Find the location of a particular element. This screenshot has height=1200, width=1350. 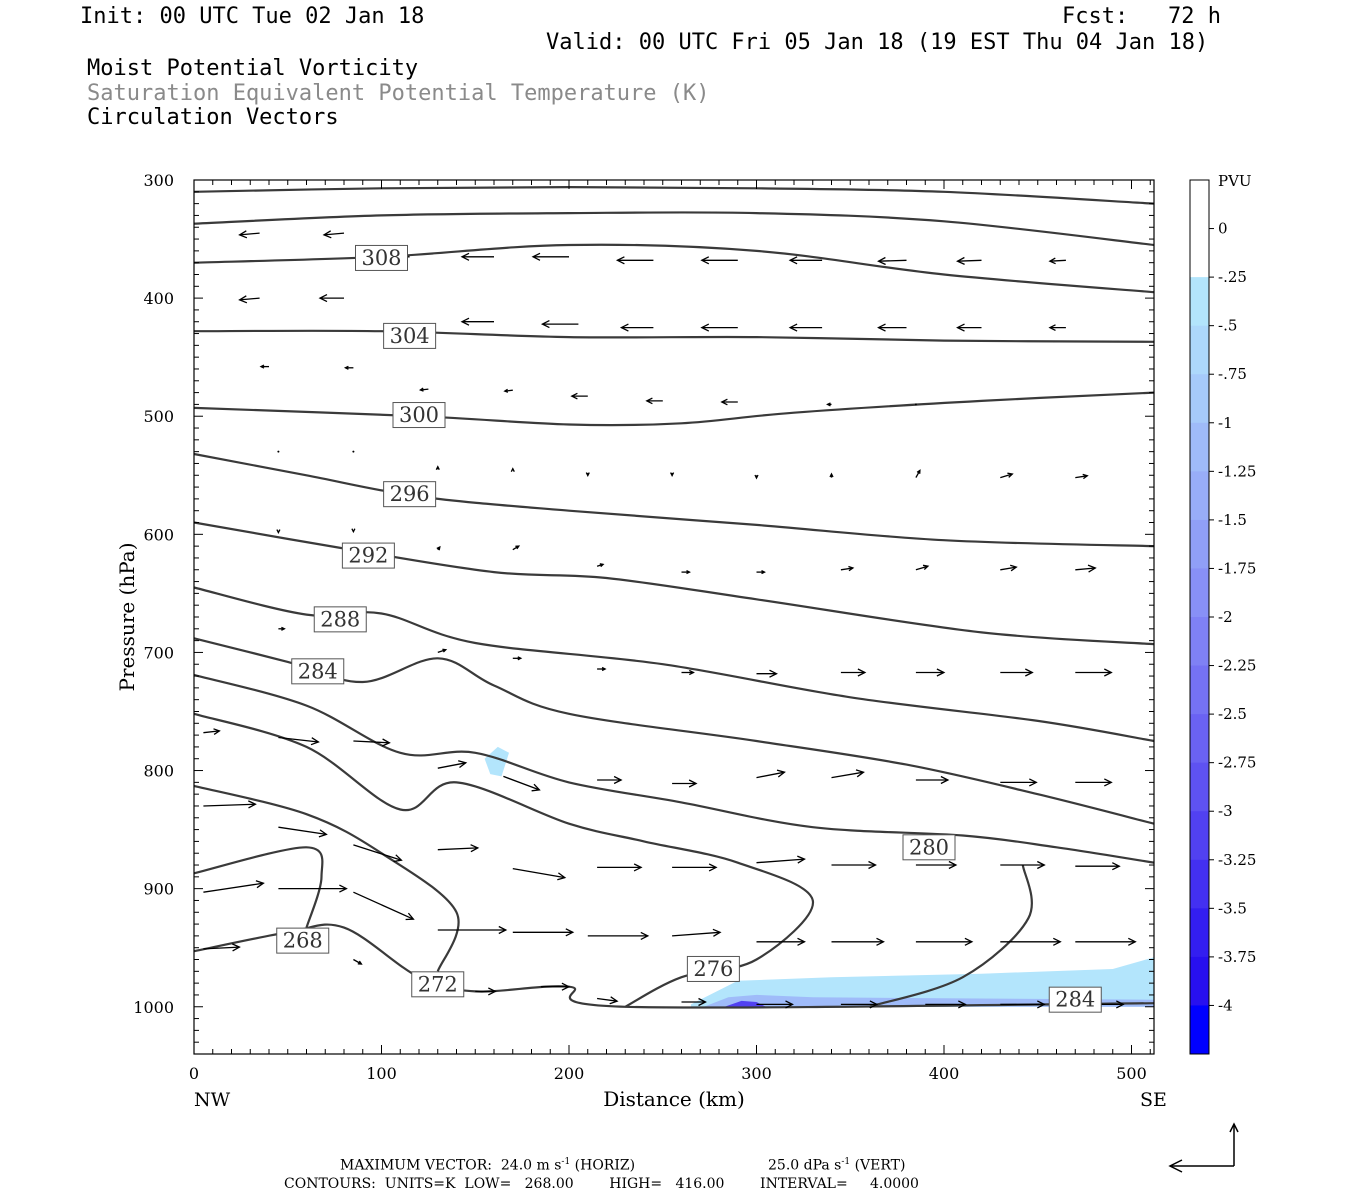

x-axis-right-end-label: SE is located at coordinates (1153, 1100).